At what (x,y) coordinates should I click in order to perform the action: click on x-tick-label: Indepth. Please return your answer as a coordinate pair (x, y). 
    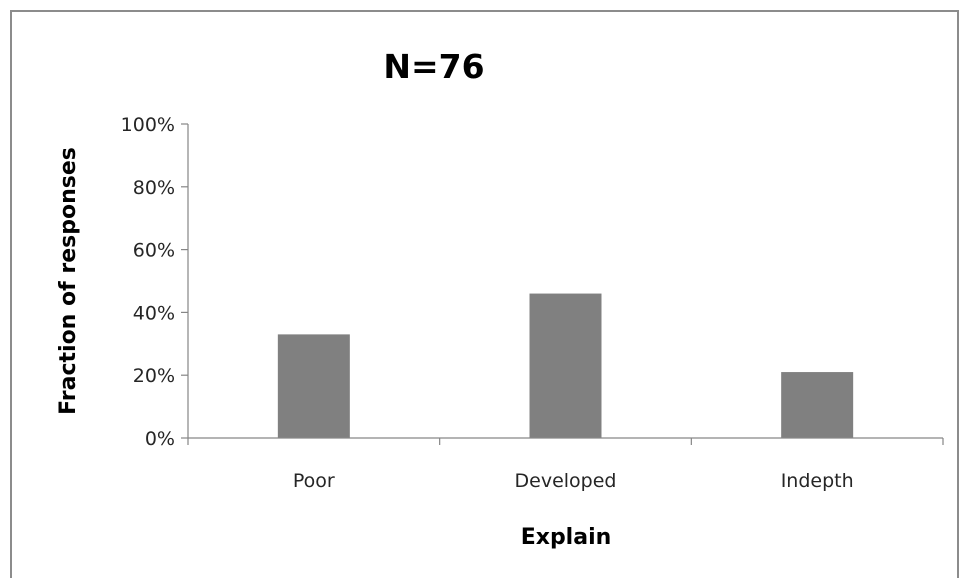
    Looking at the image, I should click on (817, 481).